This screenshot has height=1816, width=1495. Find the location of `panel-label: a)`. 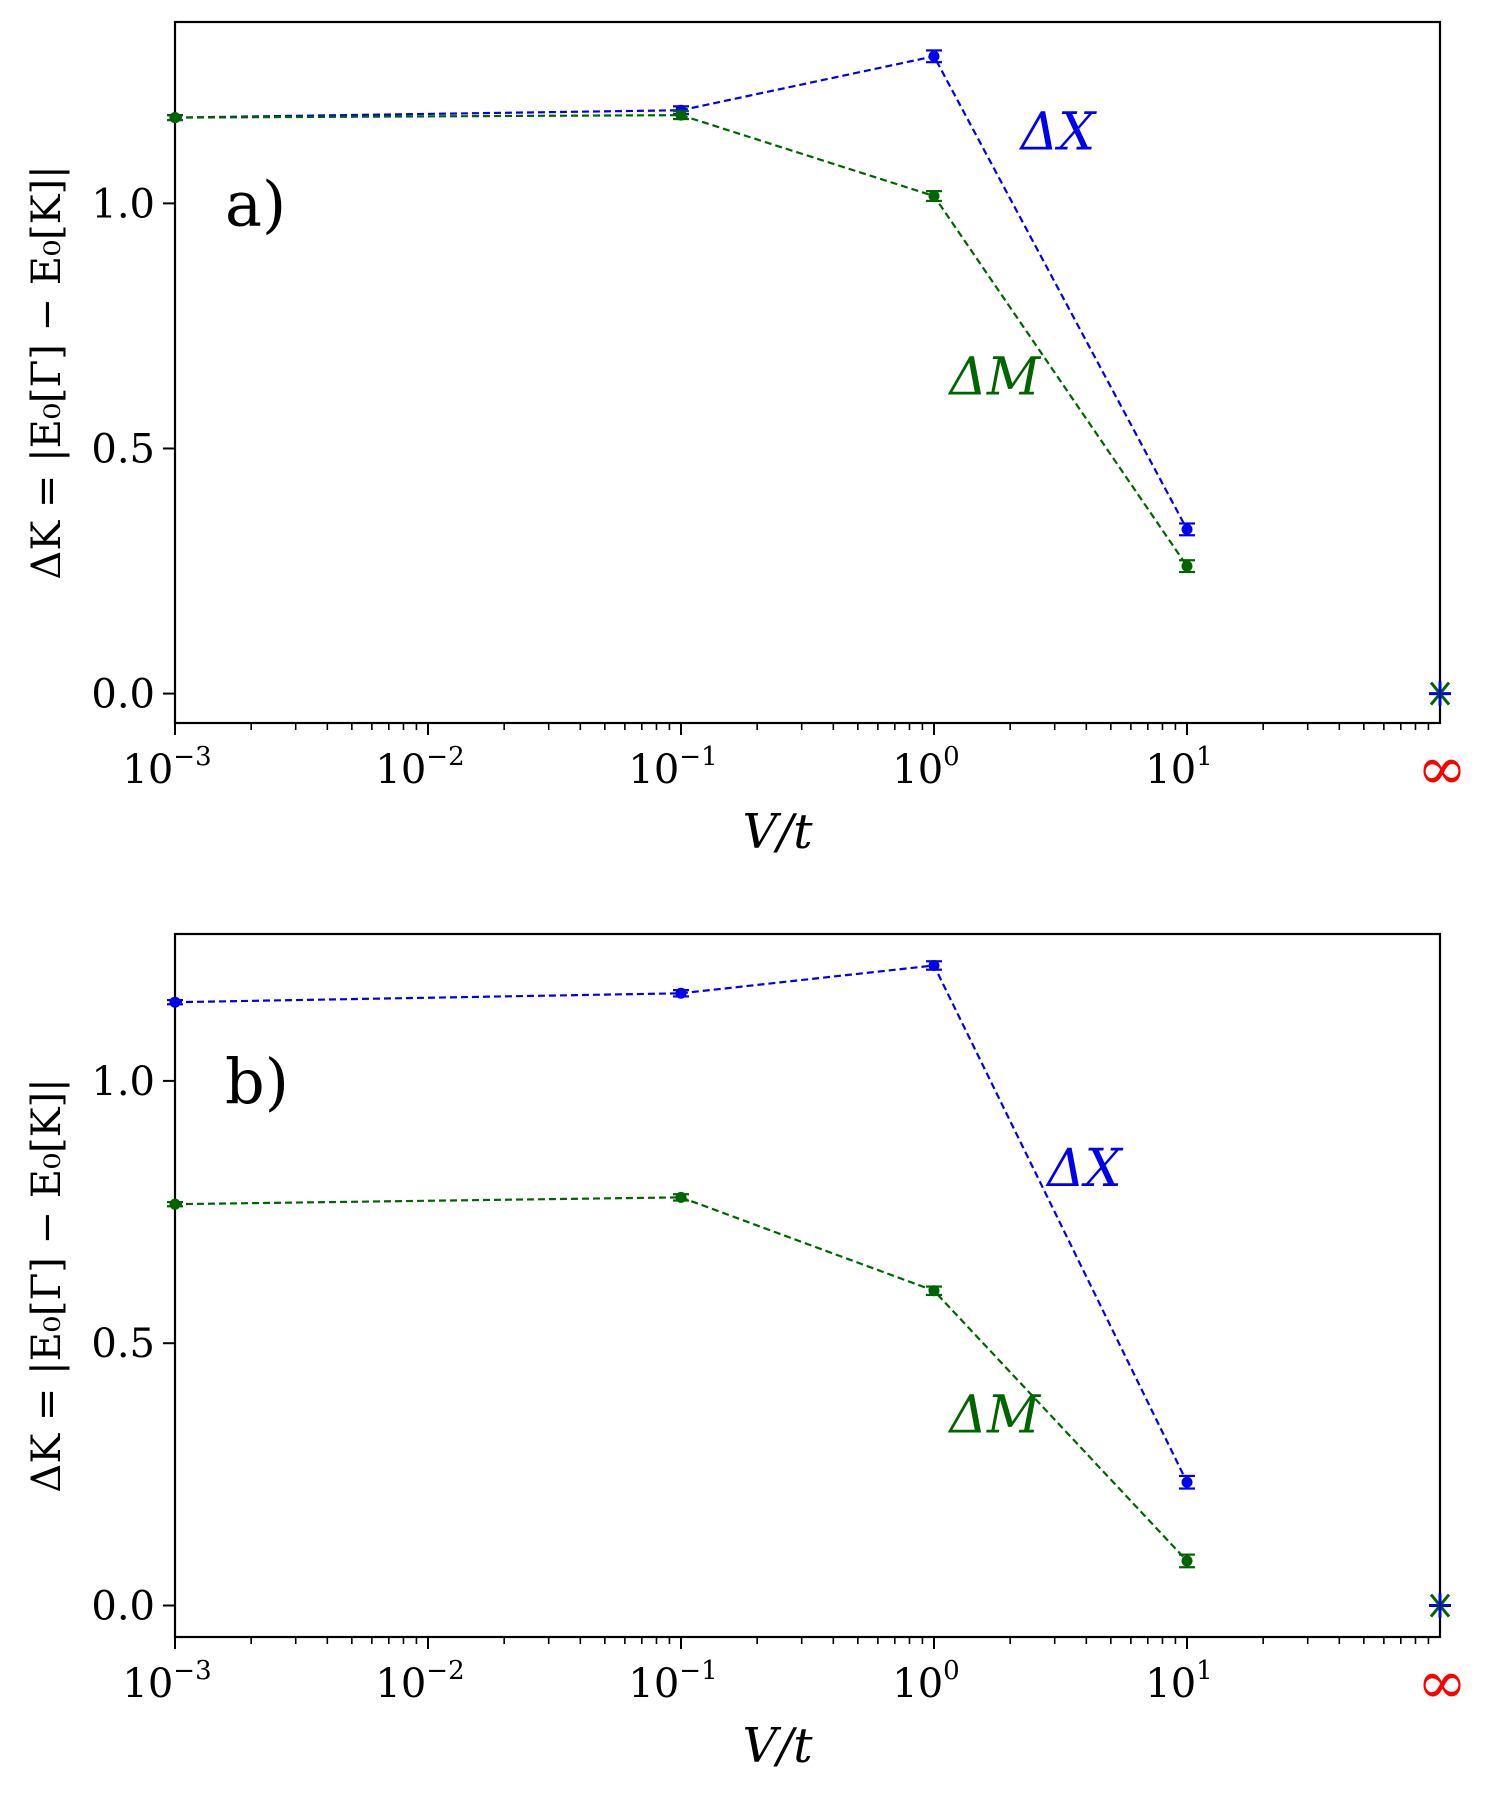

panel-label: a) is located at coordinates (255, 203).